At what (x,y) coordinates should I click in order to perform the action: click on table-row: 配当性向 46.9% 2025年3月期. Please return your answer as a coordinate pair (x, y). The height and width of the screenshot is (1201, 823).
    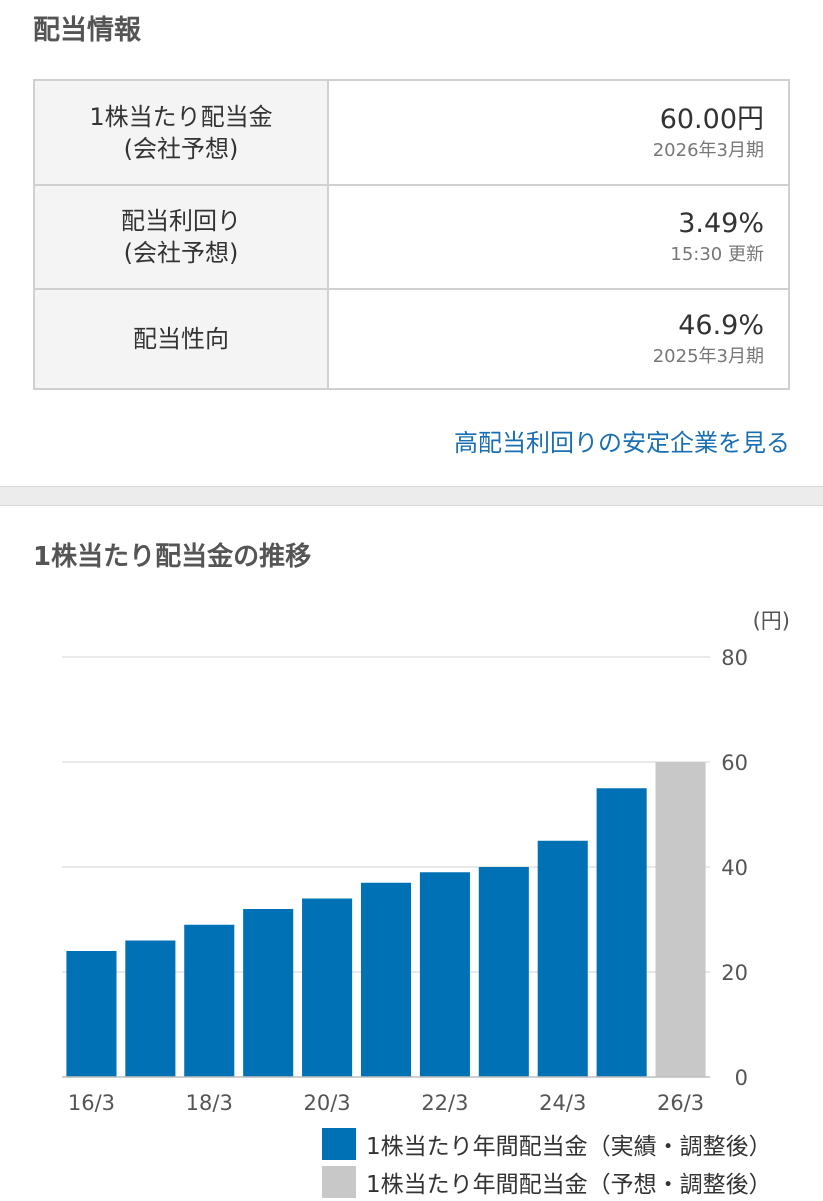
    Looking at the image, I should click on (411, 339).